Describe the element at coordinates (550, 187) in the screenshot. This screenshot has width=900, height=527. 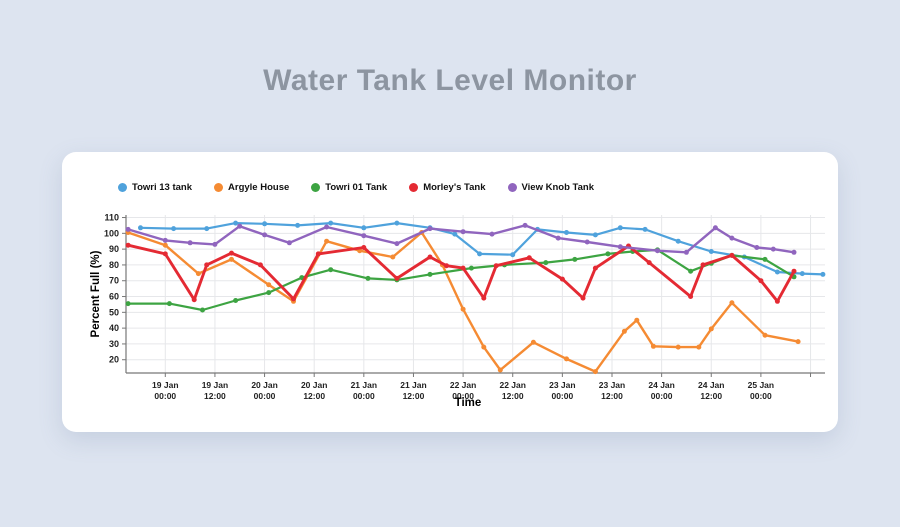
I see `legend-item-view-knob-tank: View Knob Tank` at that location.